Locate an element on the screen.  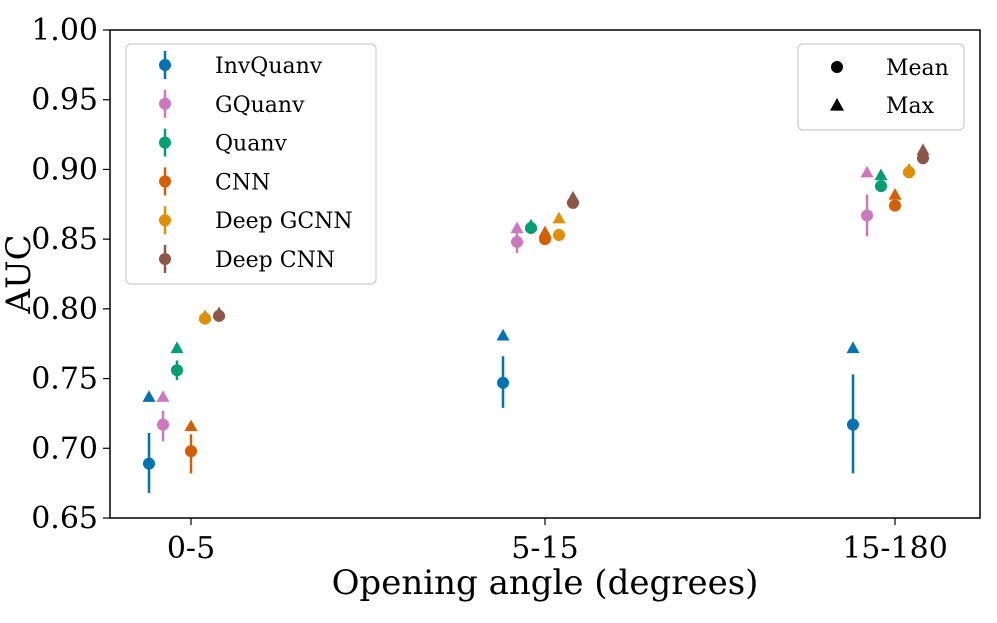
deep-cnn-max-point is located at coordinates (923, 149).